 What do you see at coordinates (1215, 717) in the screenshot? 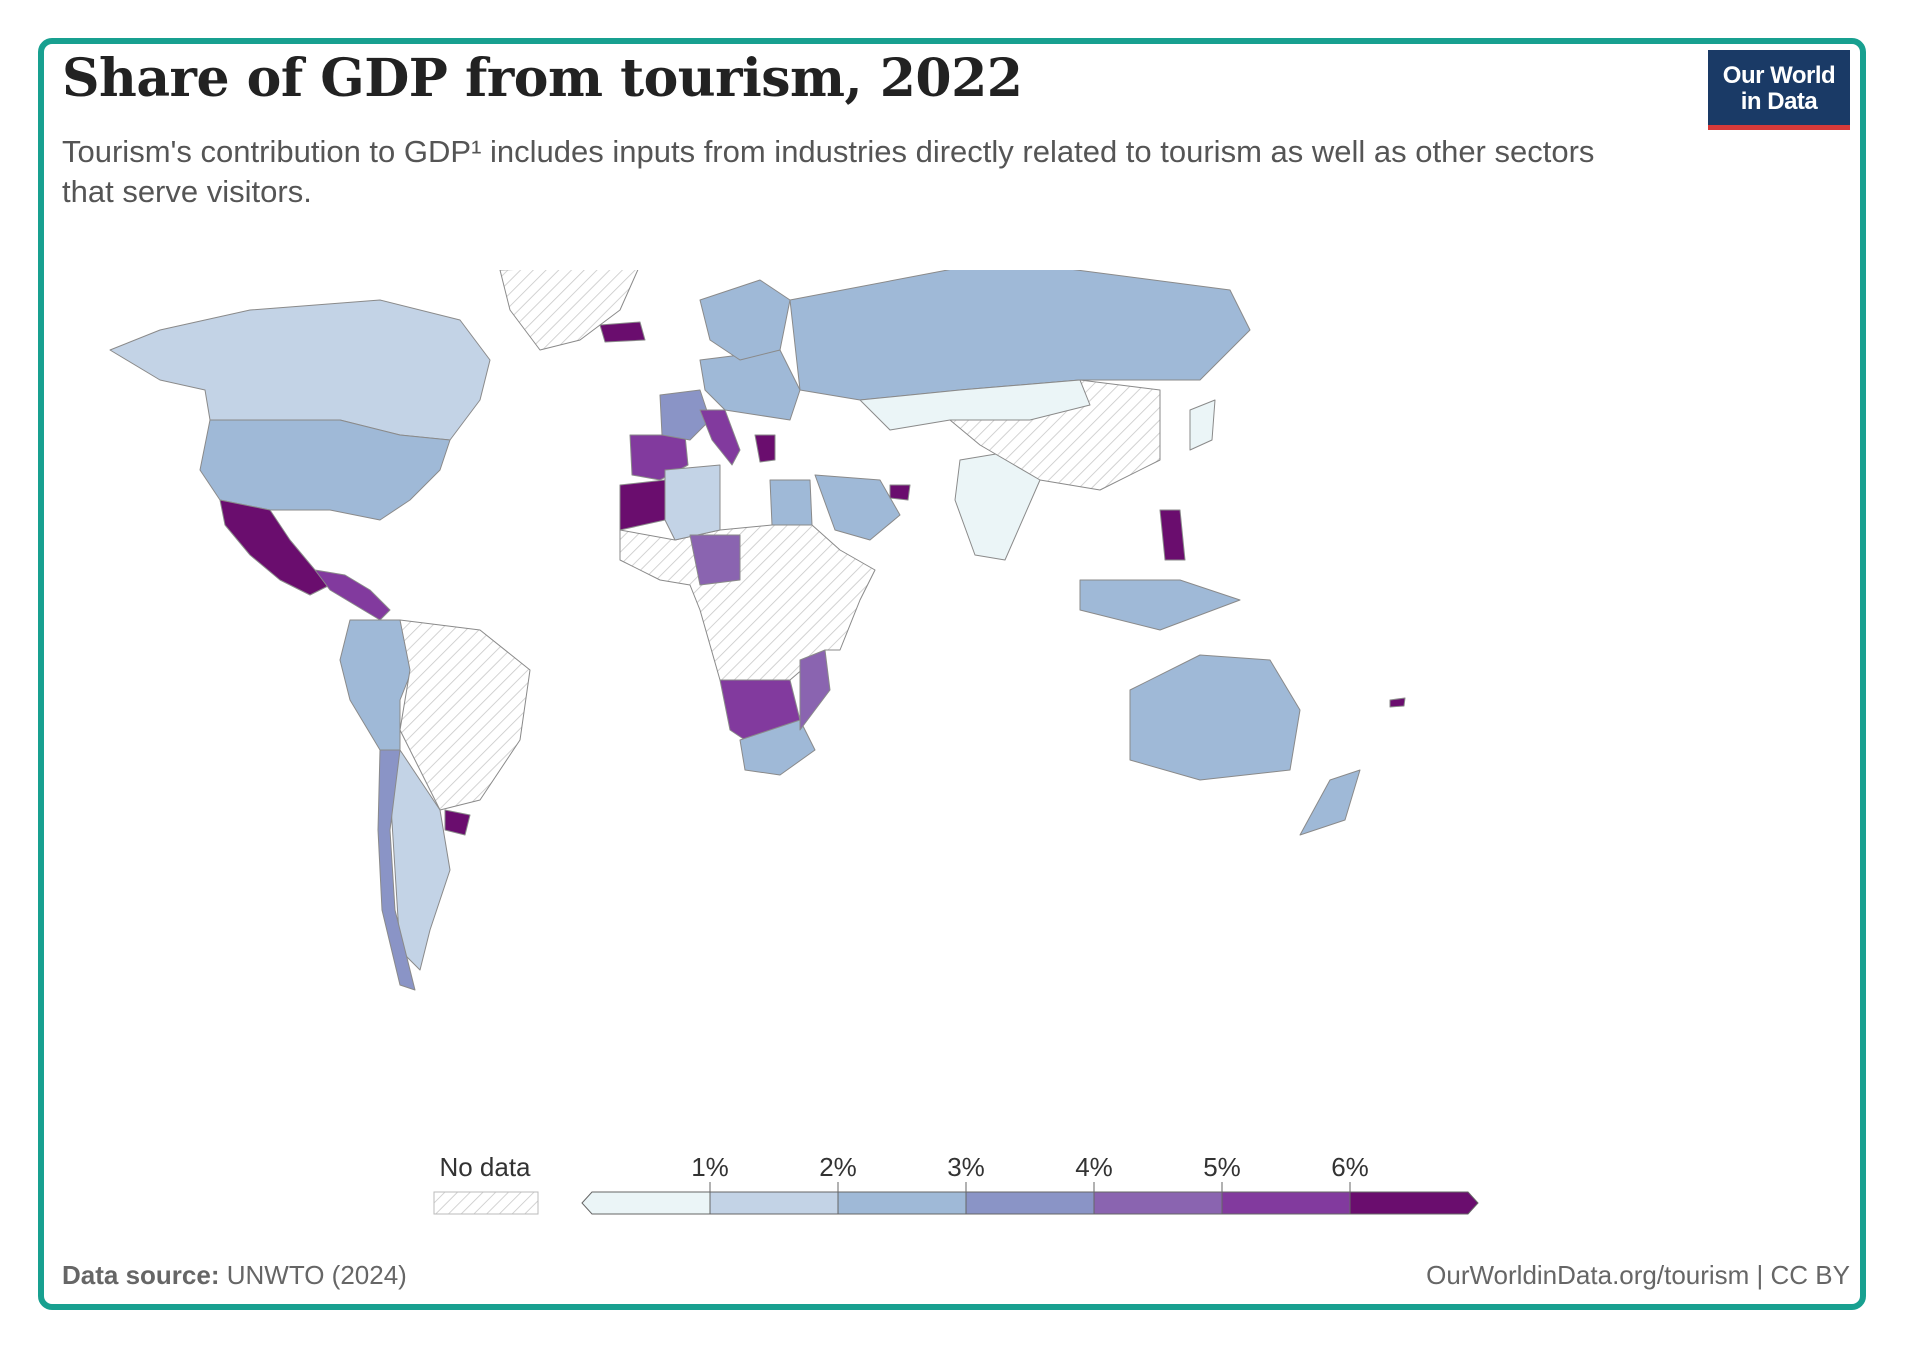
I see `country-australia` at bounding box center [1215, 717].